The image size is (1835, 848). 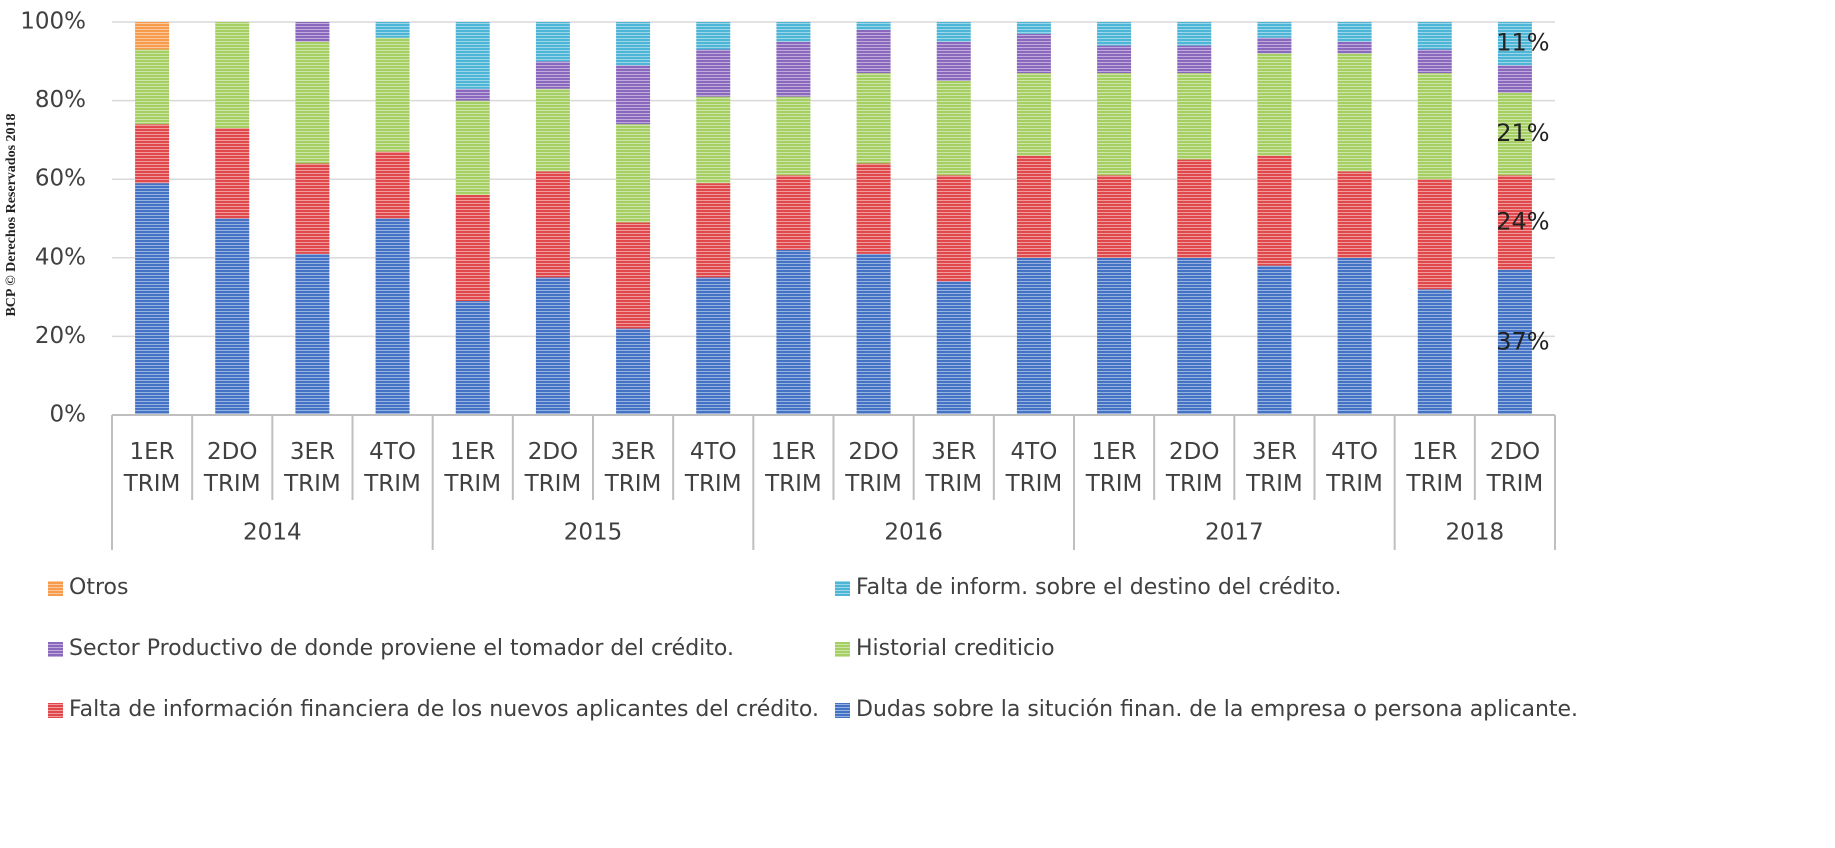 What do you see at coordinates (53, 22) in the screenshot?
I see `y-tick-label: 100%` at bounding box center [53, 22].